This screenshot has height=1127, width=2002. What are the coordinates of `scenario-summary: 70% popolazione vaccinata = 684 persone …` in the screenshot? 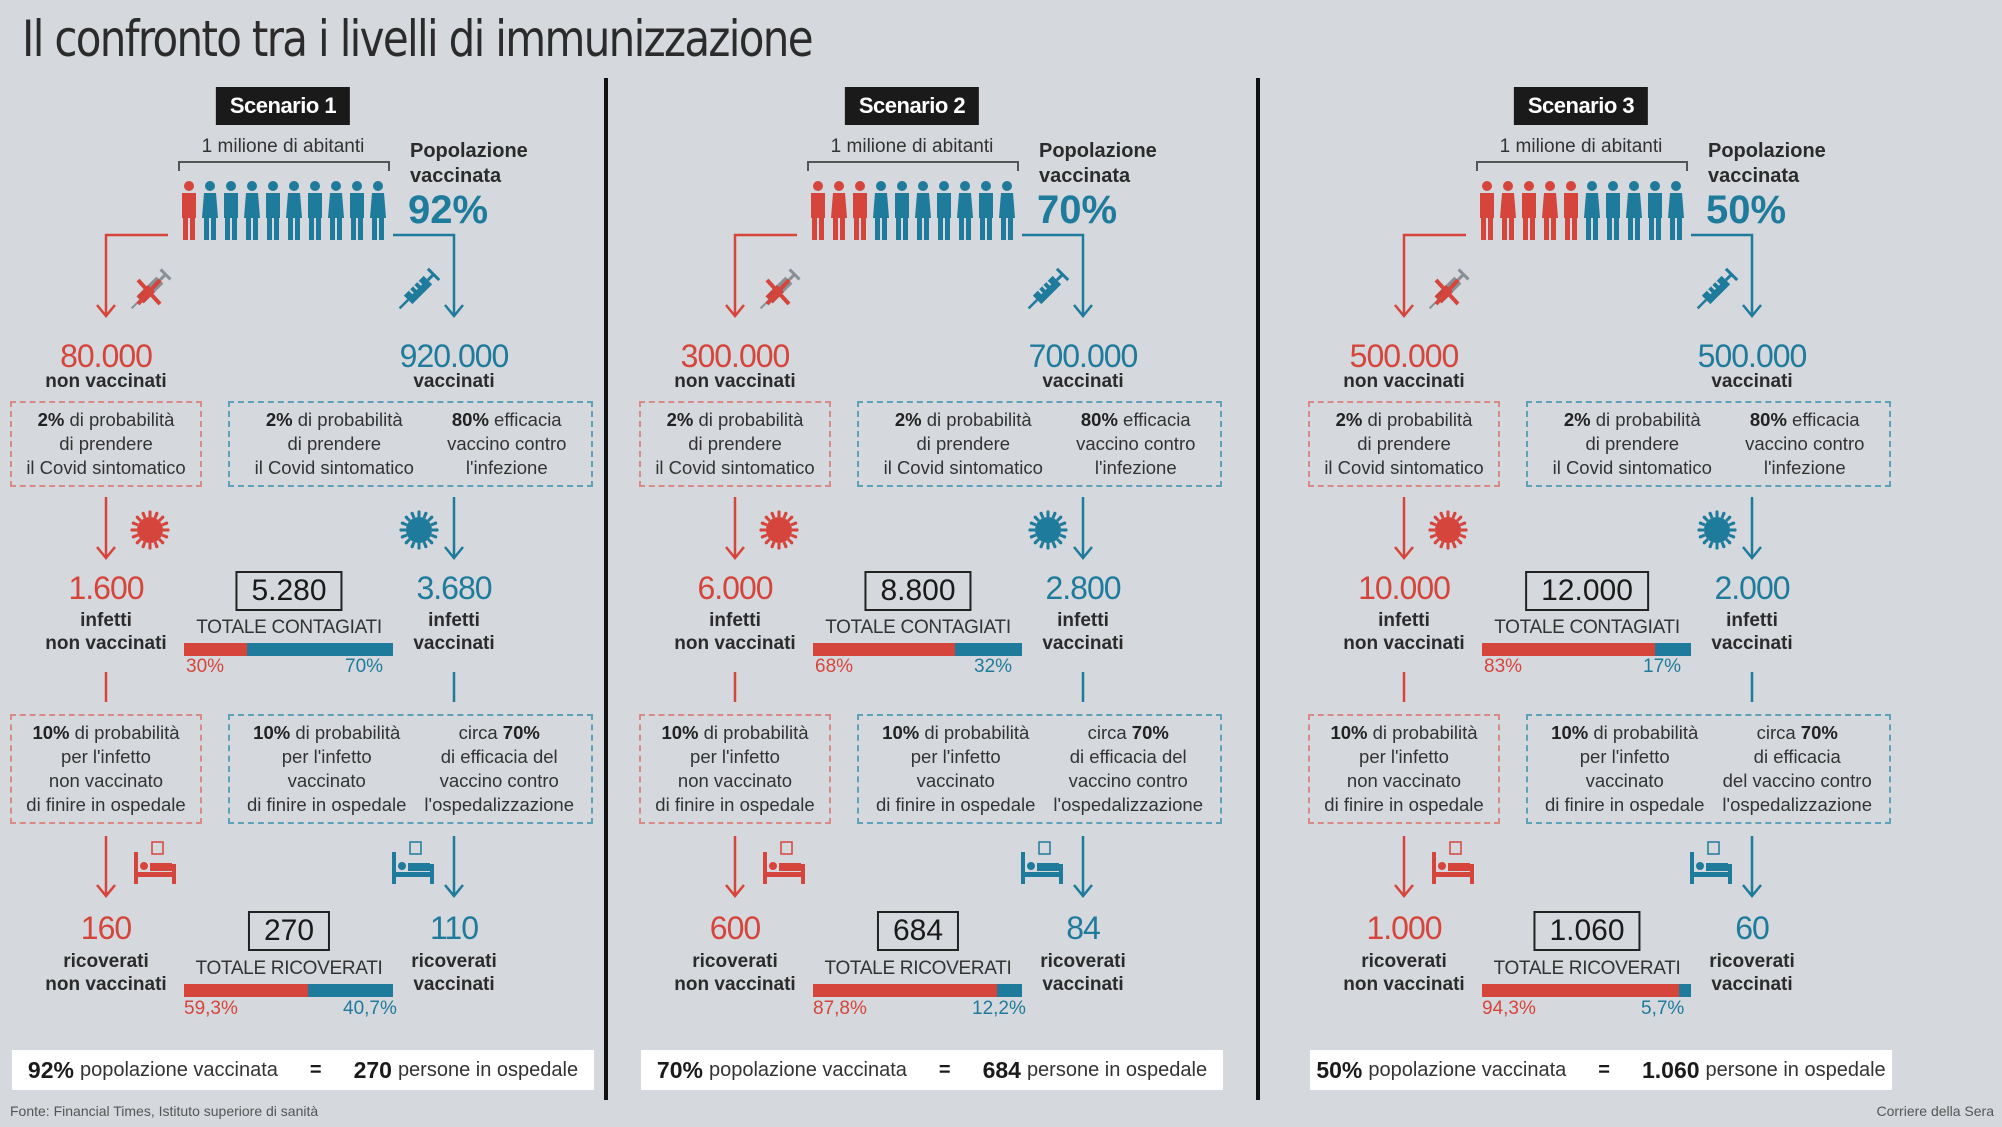 It's located at (932, 1070).